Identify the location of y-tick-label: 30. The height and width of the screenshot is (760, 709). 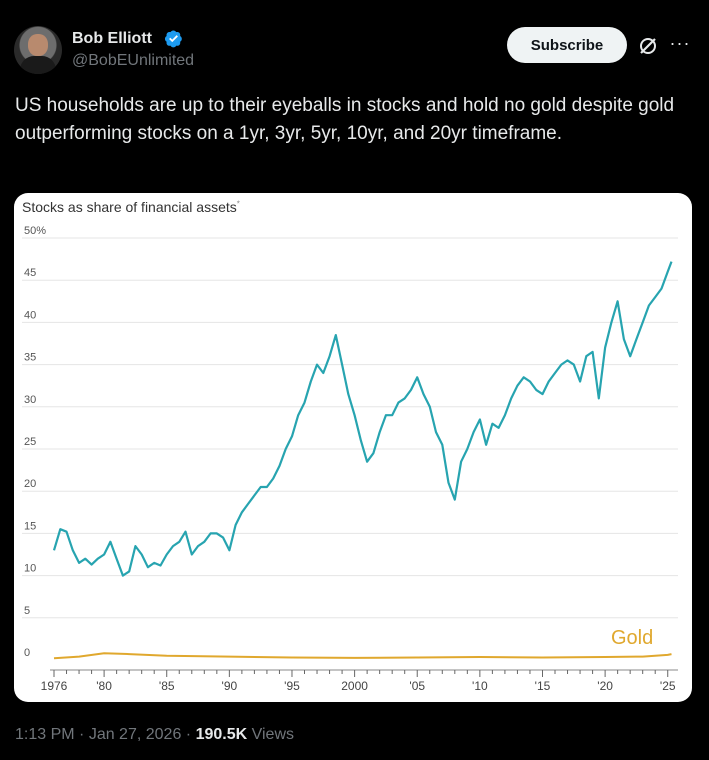
(30, 400).